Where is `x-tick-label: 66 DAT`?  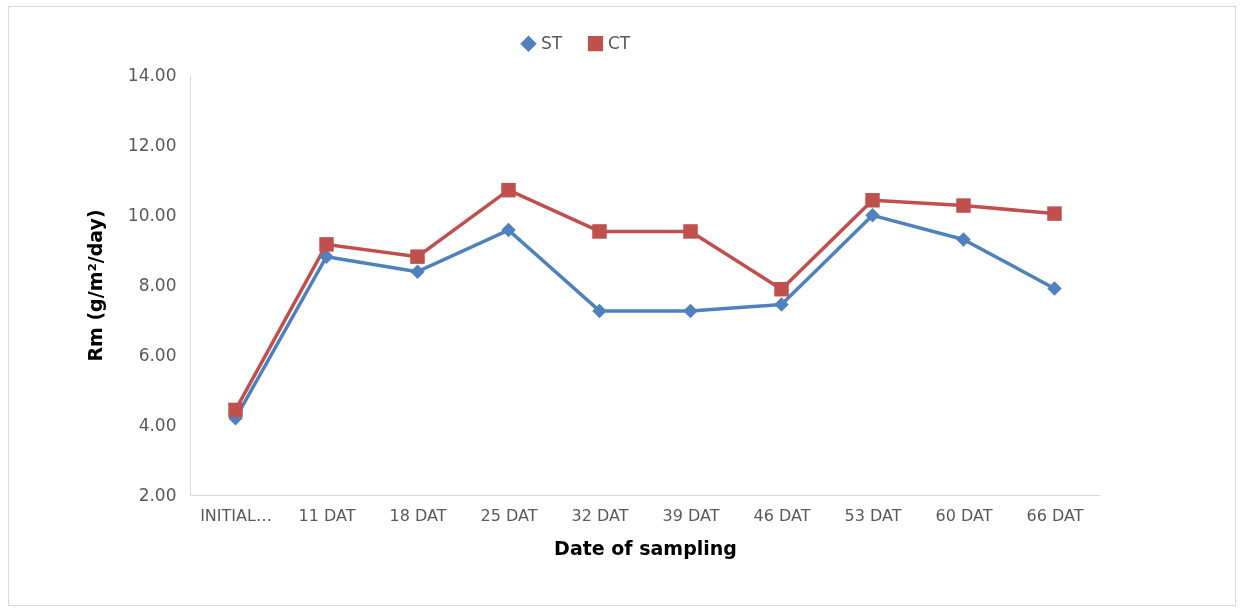
x-tick-label: 66 DAT is located at coordinates (1055, 515).